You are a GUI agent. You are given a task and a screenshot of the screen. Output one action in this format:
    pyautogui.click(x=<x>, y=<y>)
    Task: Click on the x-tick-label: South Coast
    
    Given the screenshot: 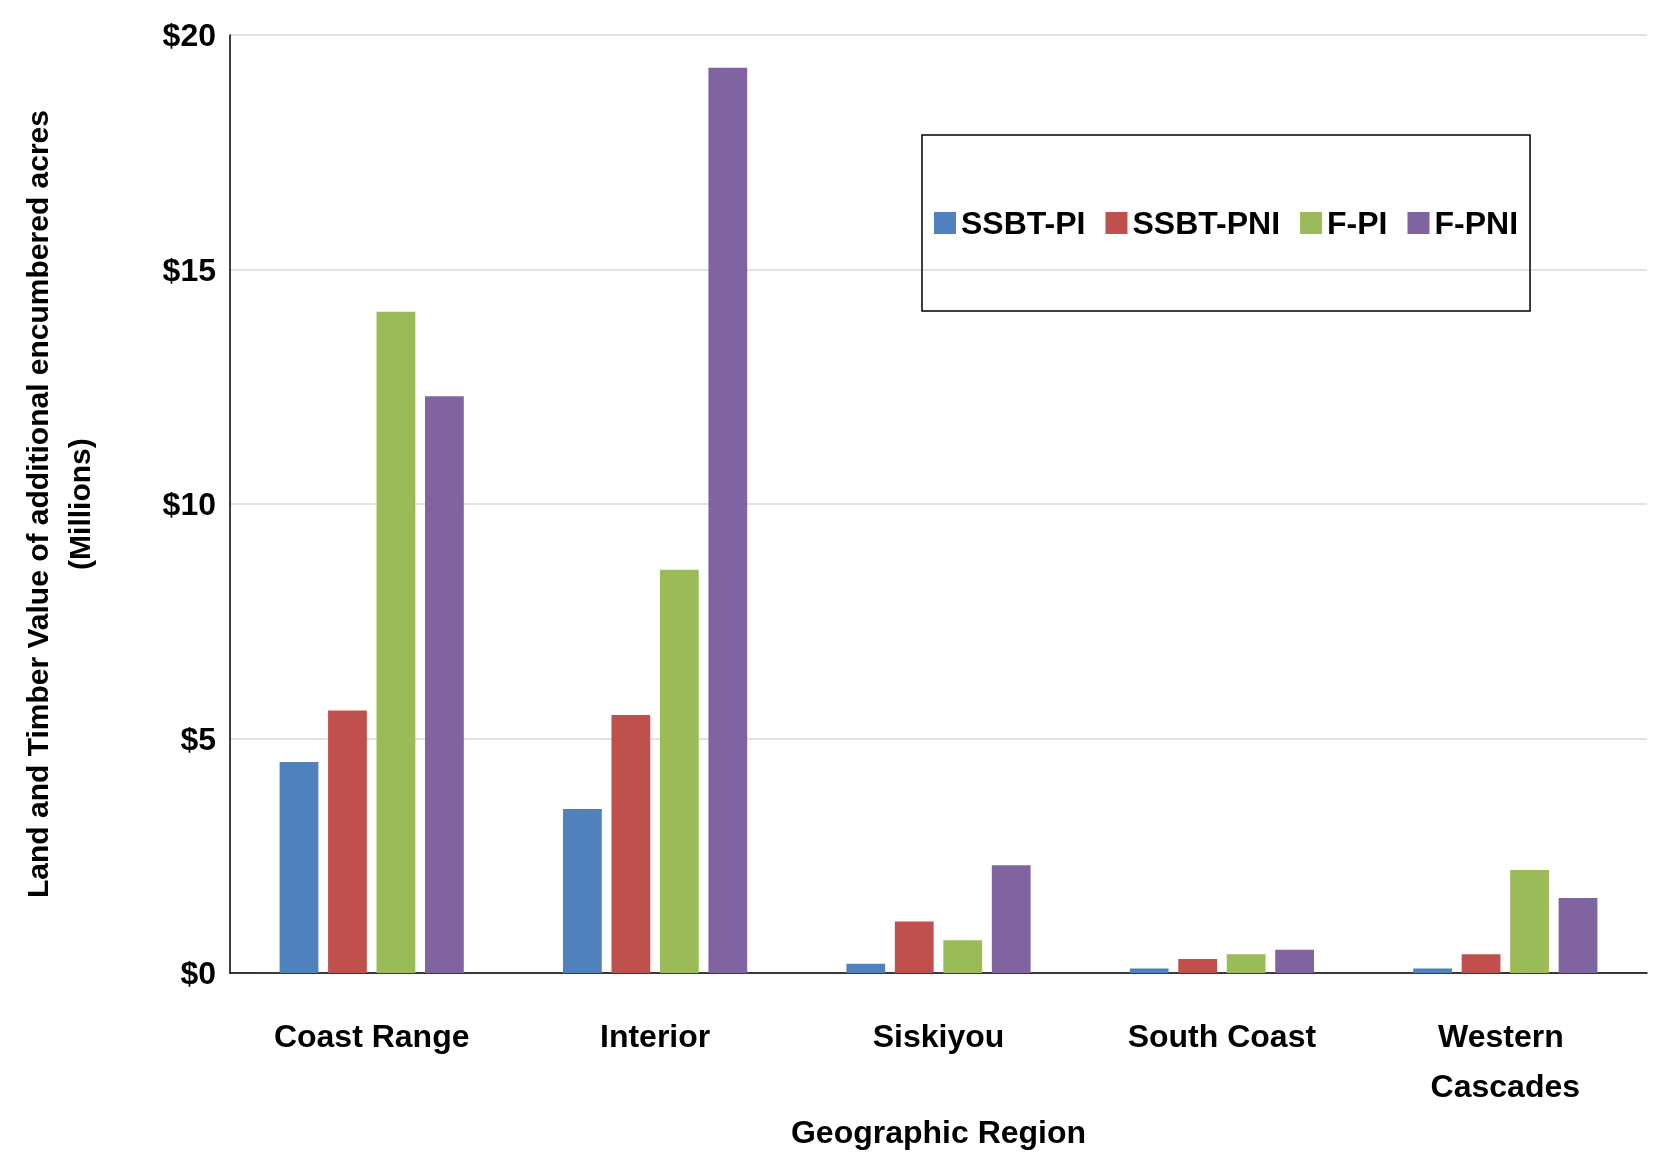 What is the action you would take?
    pyautogui.click(x=1222, y=1036)
    